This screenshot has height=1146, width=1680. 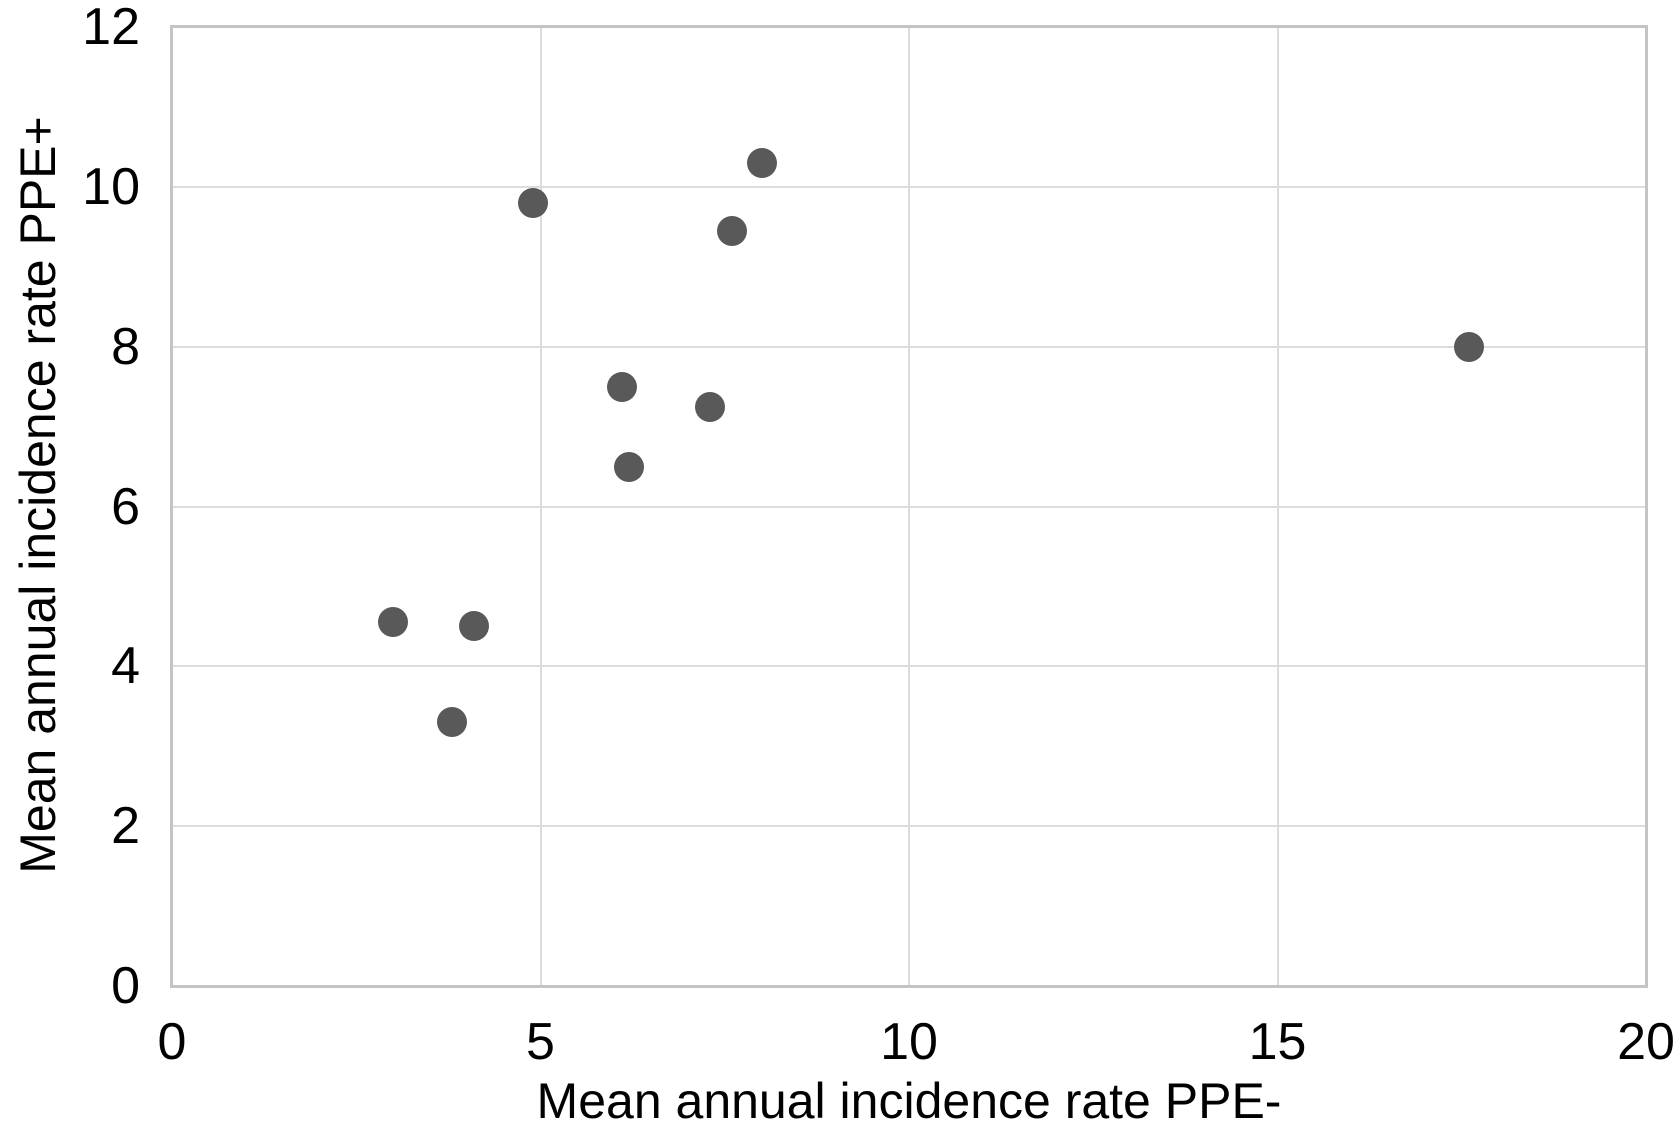 What do you see at coordinates (111, 28) in the screenshot?
I see `y-tick-label: 12` at bounding box center [111, 28].